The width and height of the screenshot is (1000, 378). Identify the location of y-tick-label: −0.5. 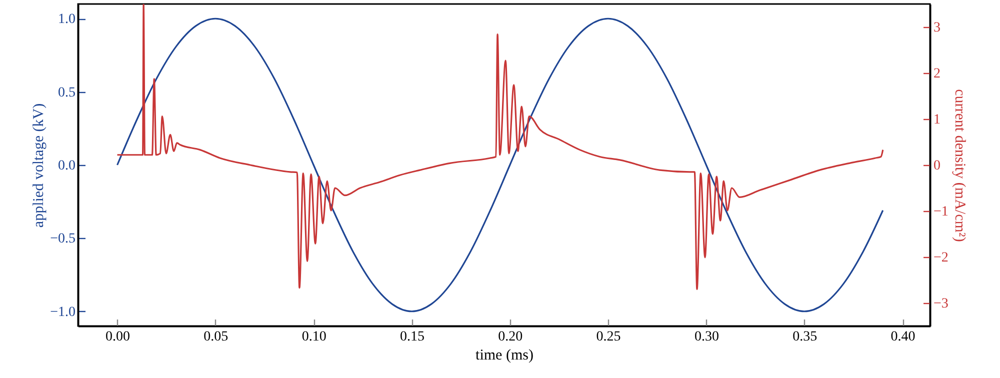
(63, 239).